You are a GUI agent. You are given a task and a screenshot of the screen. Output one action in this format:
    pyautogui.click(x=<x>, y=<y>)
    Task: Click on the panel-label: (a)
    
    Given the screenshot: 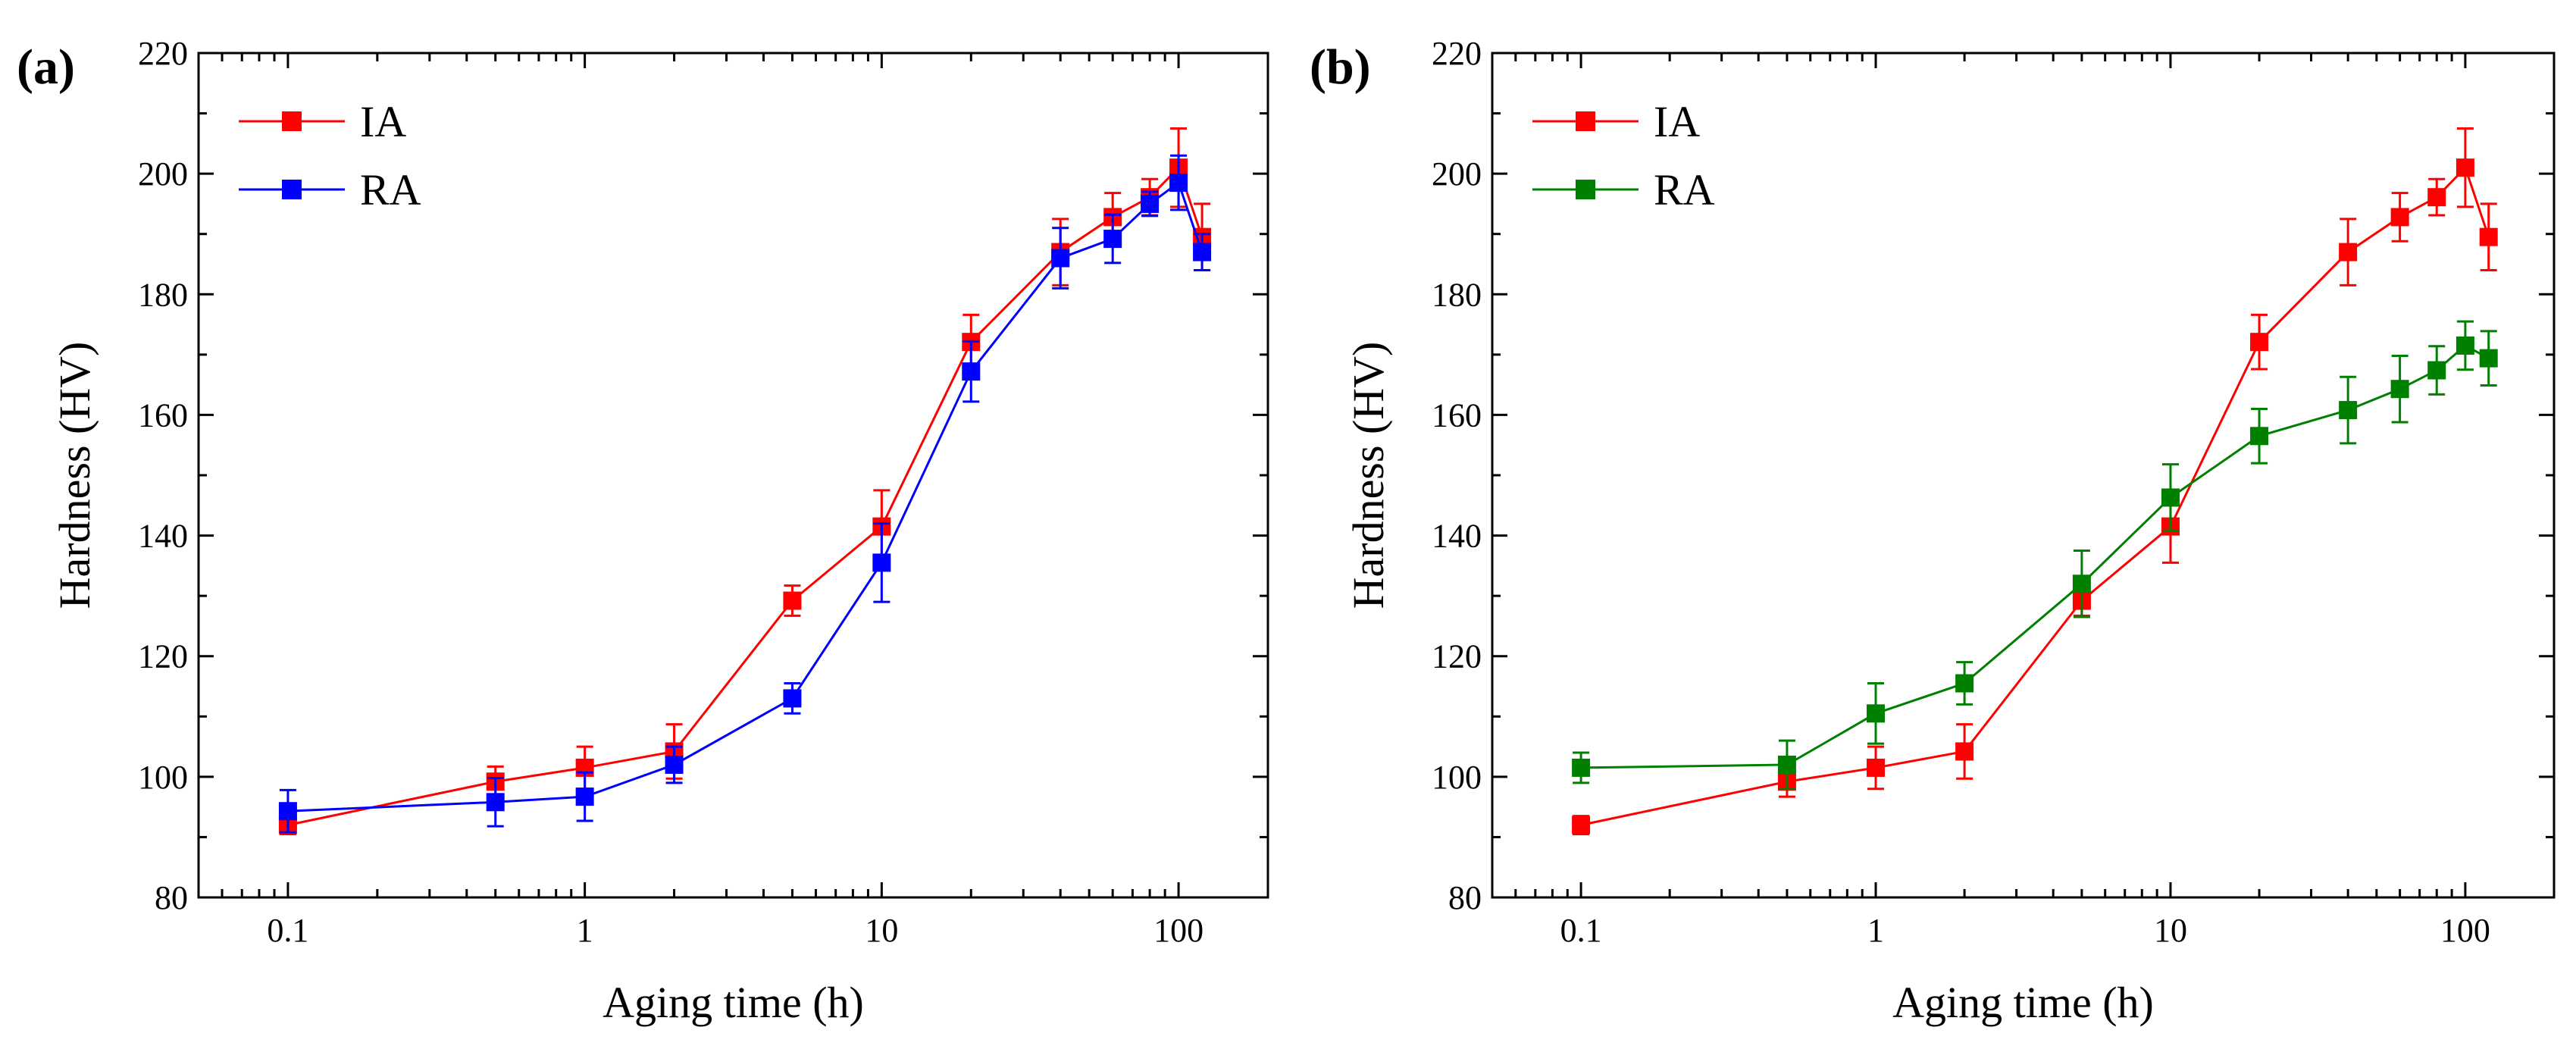 What is the action you would take?
    pyautogui.click(x=46, y=67)
    